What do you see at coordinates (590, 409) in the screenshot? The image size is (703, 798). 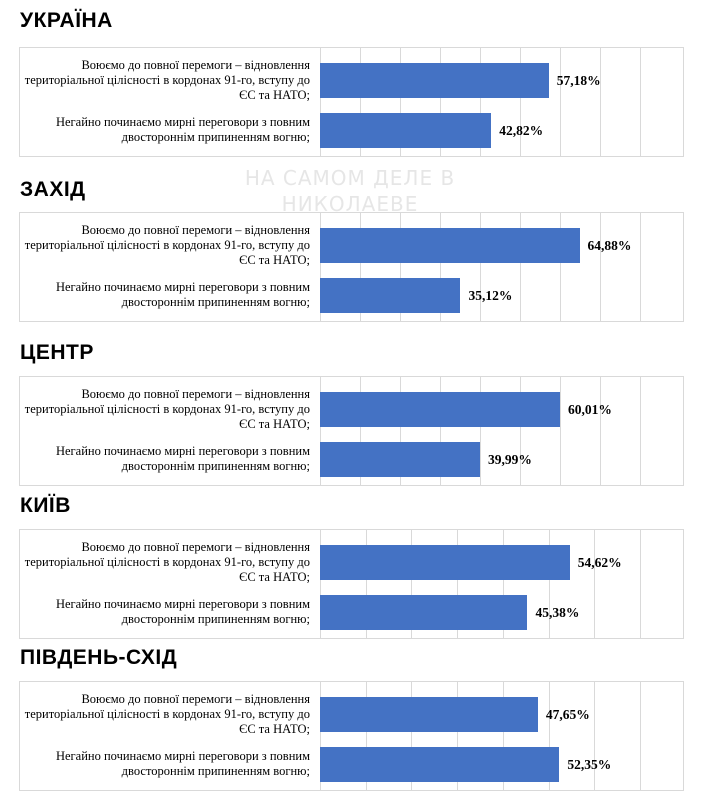 I see `value-label: 60,01%` at bounding box center [590, 409].